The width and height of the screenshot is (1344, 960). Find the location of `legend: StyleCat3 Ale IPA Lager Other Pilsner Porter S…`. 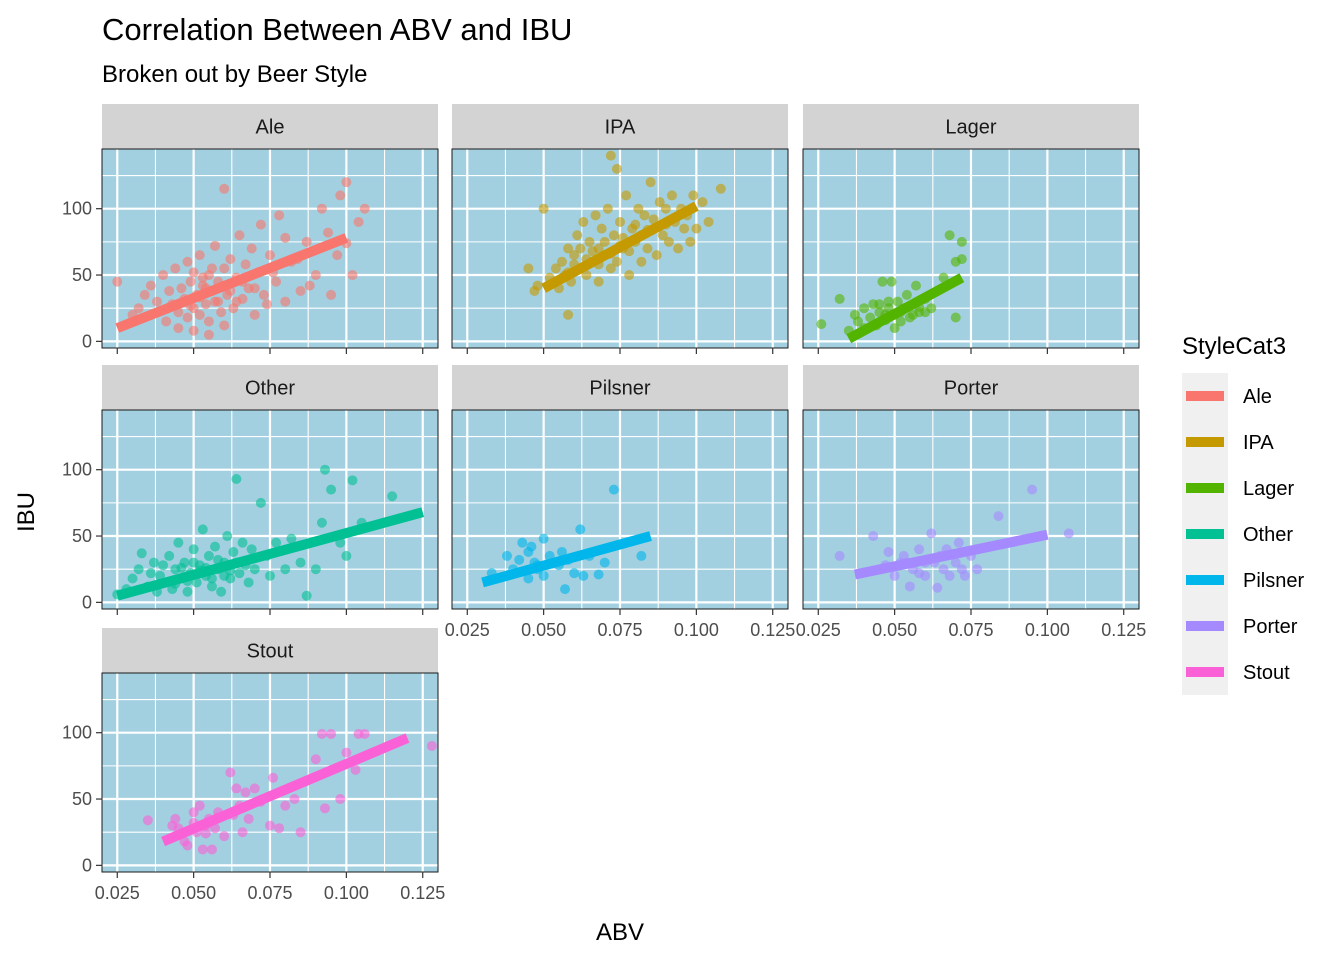

legend: StyleCat3 Ale IPA Lager Other Pilsner Porter S… is located at coordinates (1254, 511).